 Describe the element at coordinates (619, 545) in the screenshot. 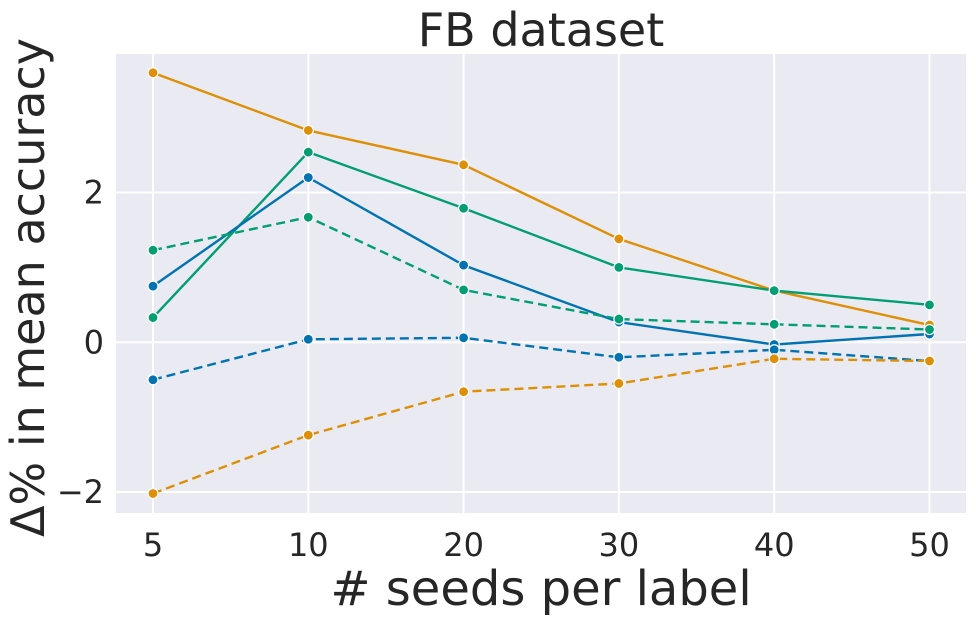

I see `x-tick-label: 30` at that location.